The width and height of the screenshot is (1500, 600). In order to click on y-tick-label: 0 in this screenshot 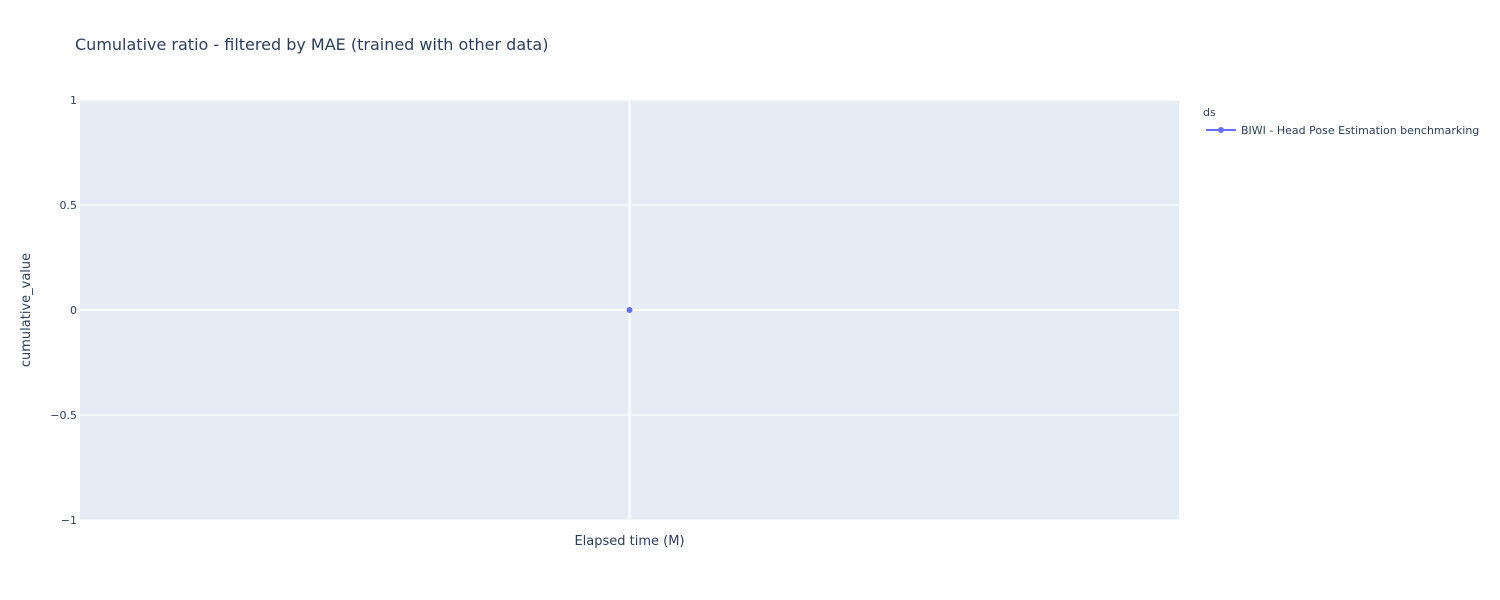, I will do `click(73, 310)`.